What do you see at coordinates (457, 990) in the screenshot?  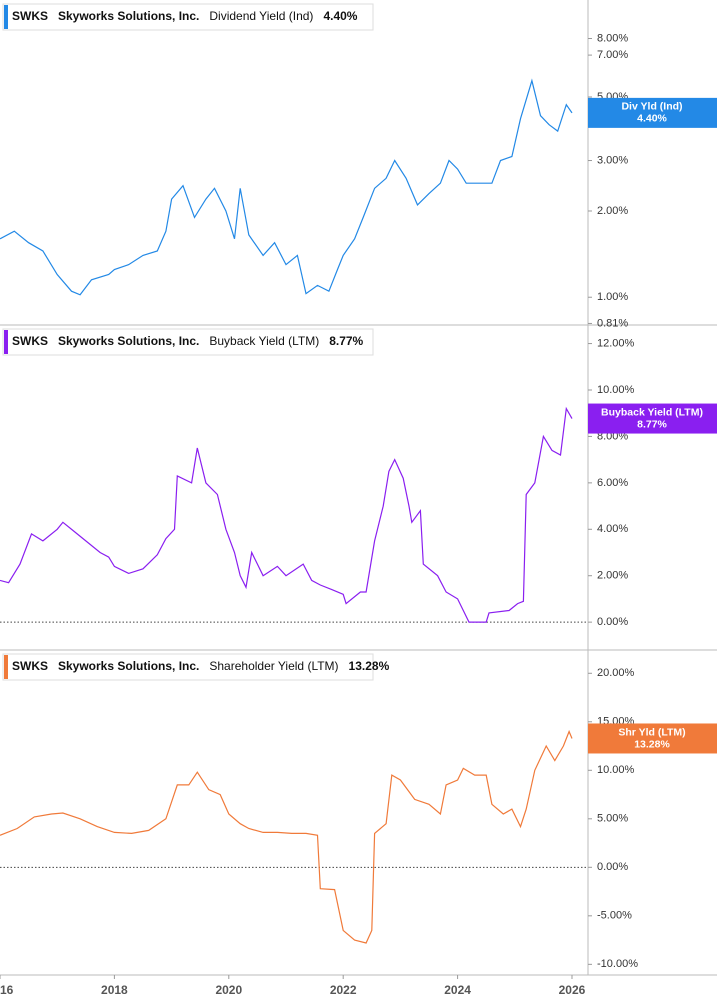 I see `x-tick-label: 2024` at bounding box center [457, 990].